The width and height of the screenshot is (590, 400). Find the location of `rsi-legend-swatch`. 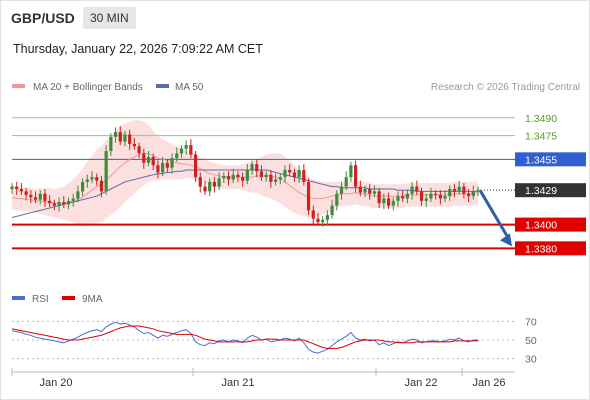

rsi-legend-swatch is located at coordinates (18, 298).